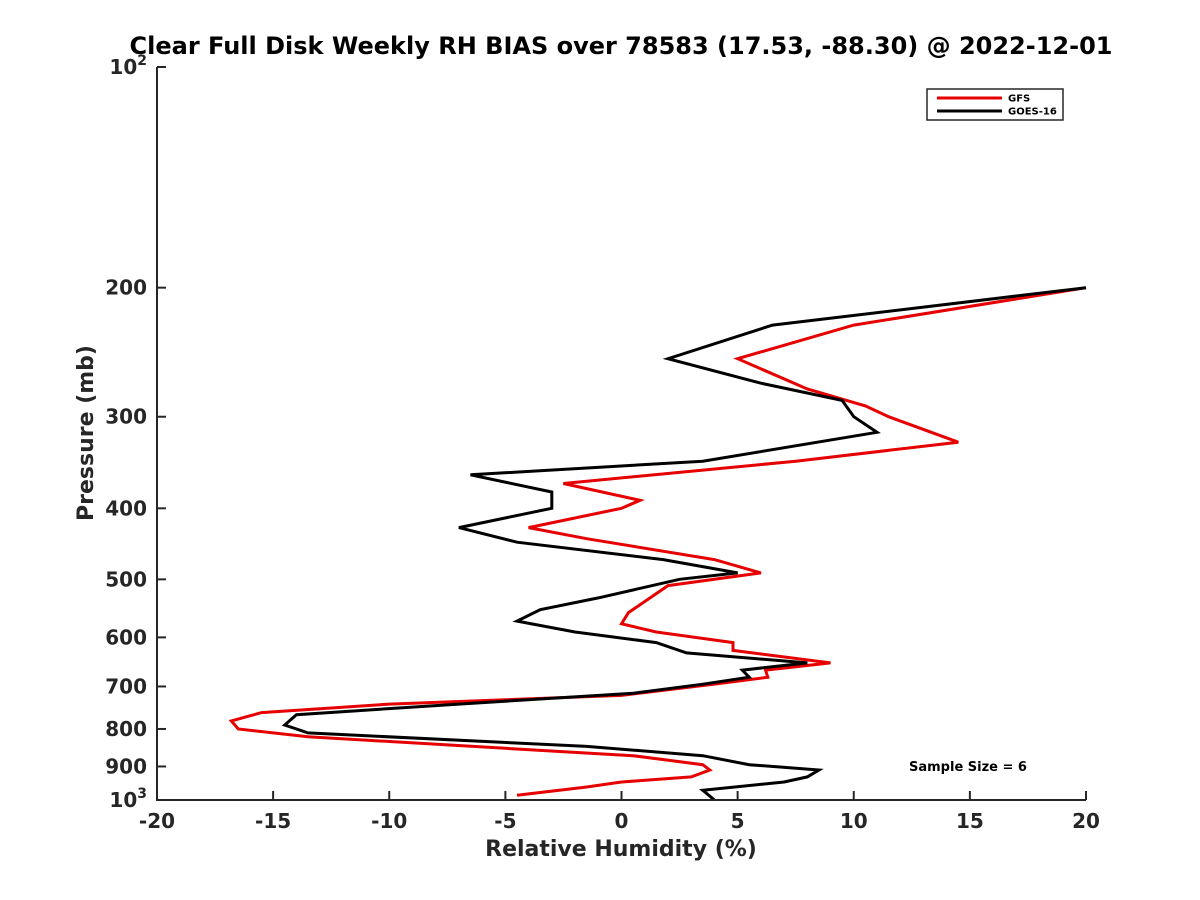 Image resolution: width=1200 pixels, height=900 pixels. What do you see at coordinates (128, 799) in the screenshot?
I see `y-tick-label: 10³` at bounding box center [128, 799].